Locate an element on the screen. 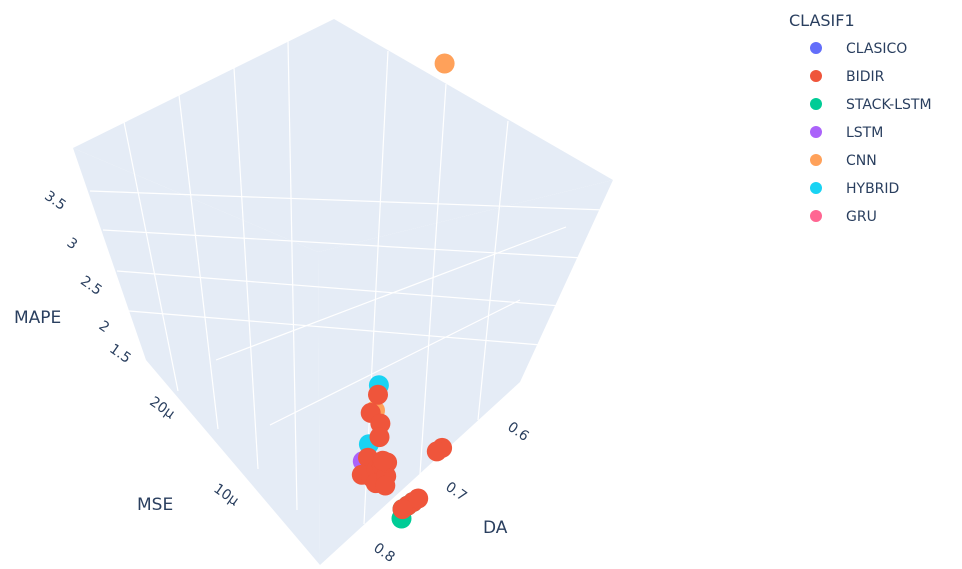 The width and height of the screenshot is (962, 569). data-point-cnn is located at coordinates (444, 63).